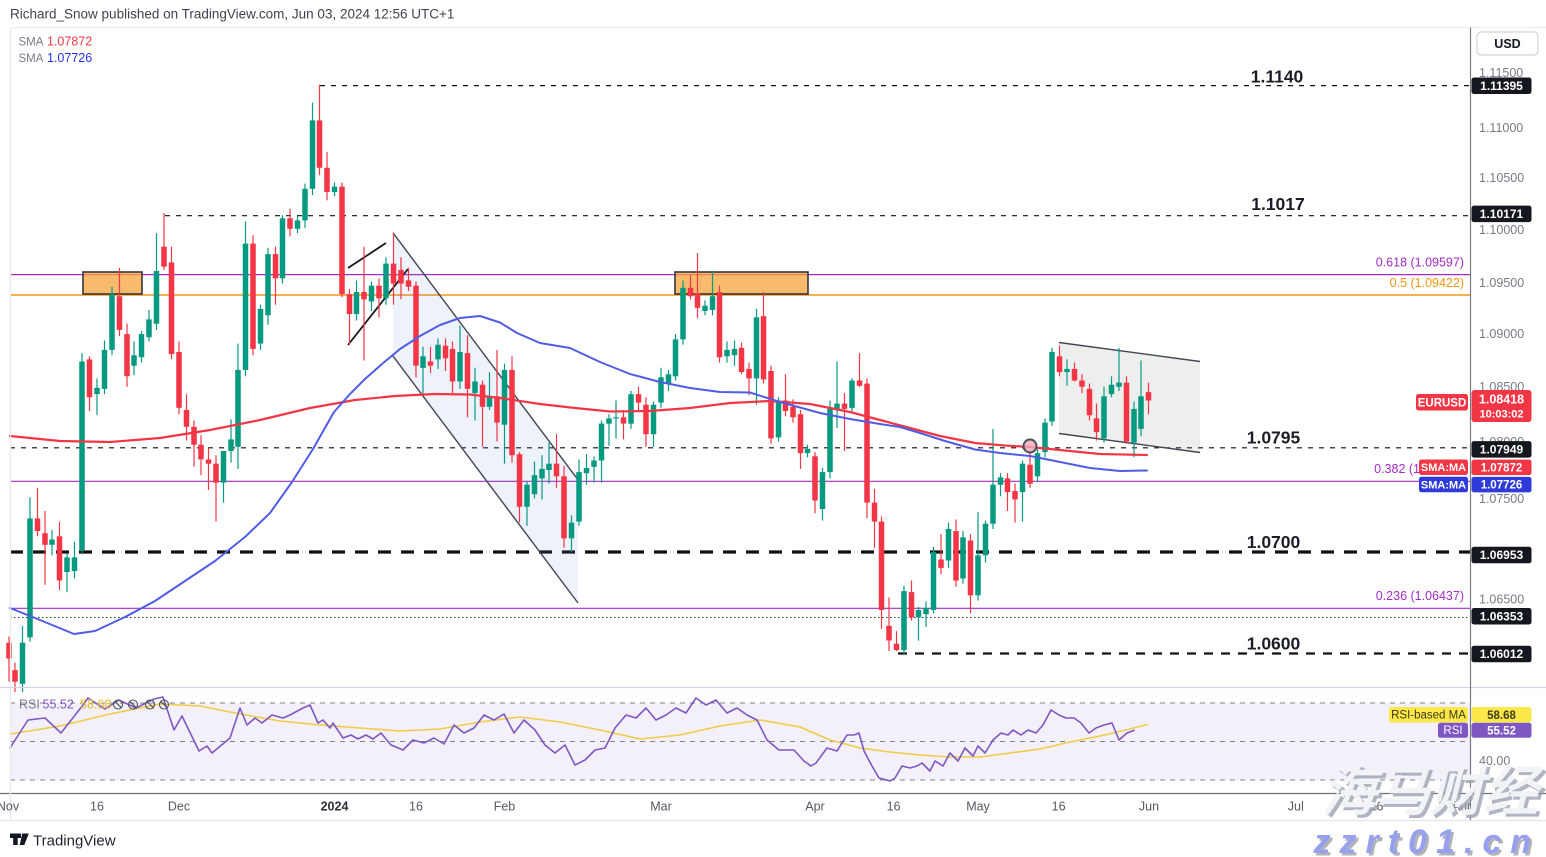  I want to click on svg-text: Apr, so click(814, 807).